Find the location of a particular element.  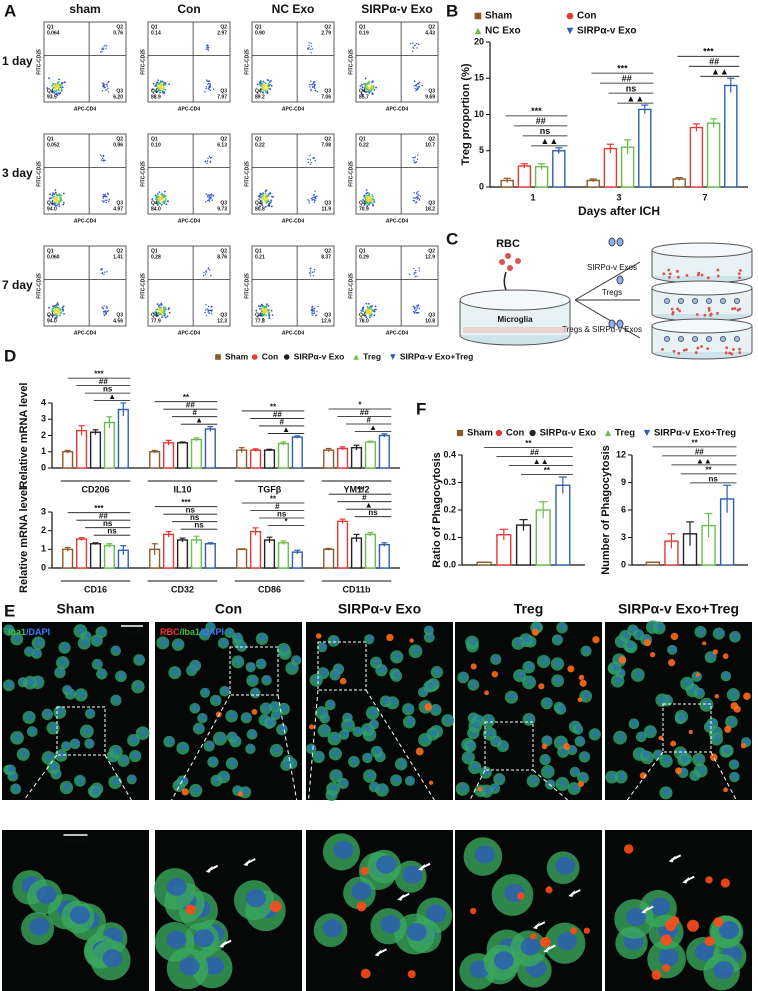

stain: /DAPI is located at coordinates (38, 632).